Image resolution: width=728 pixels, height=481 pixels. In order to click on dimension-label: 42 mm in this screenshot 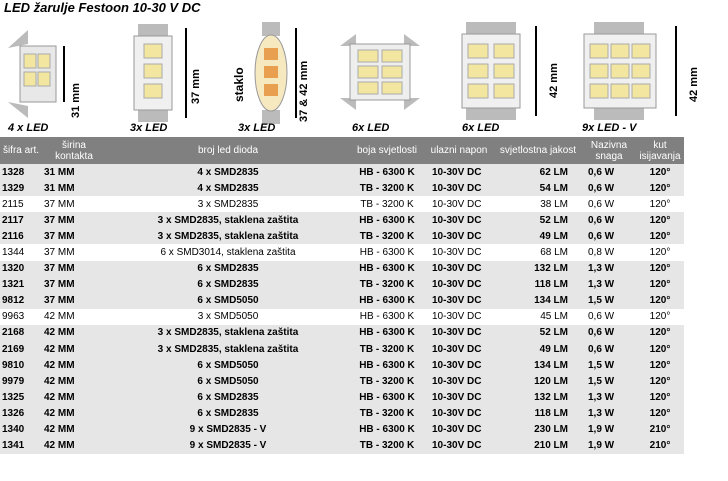, I will do `click(554, 80)`.